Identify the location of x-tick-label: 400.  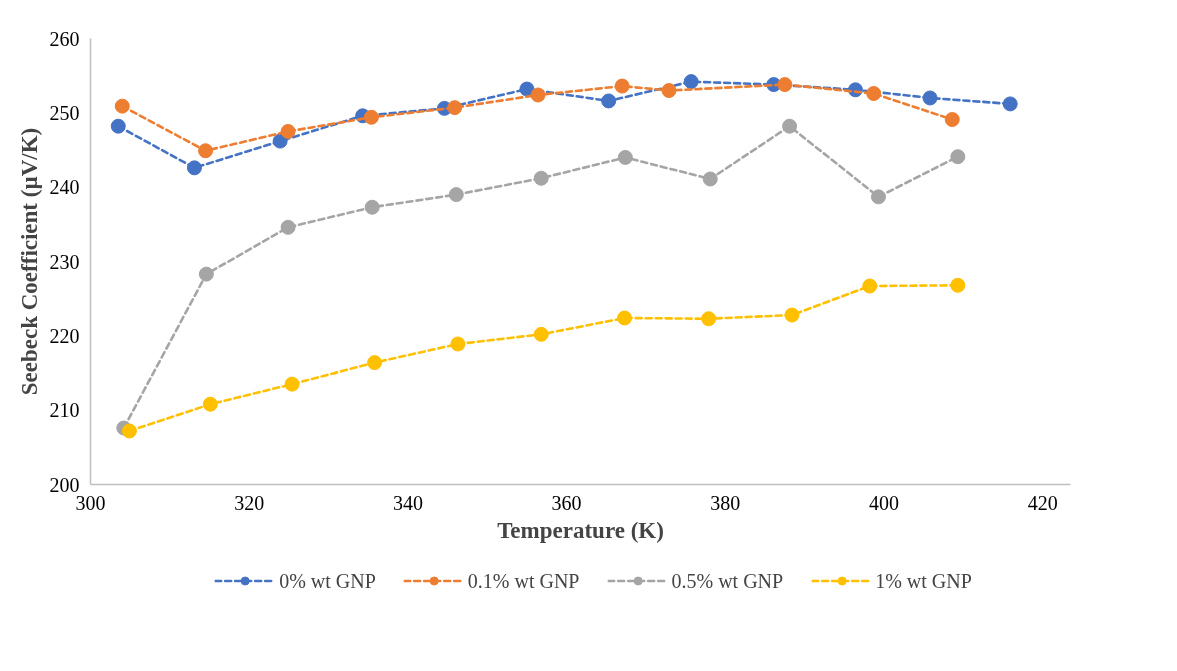
(884, 502).